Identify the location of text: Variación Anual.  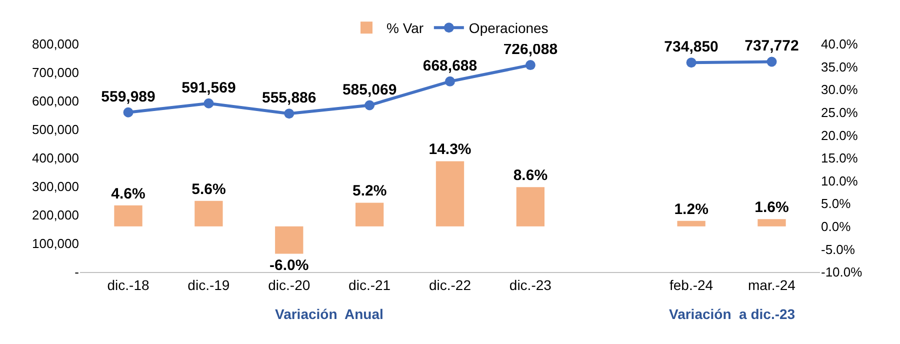
(329, 314).